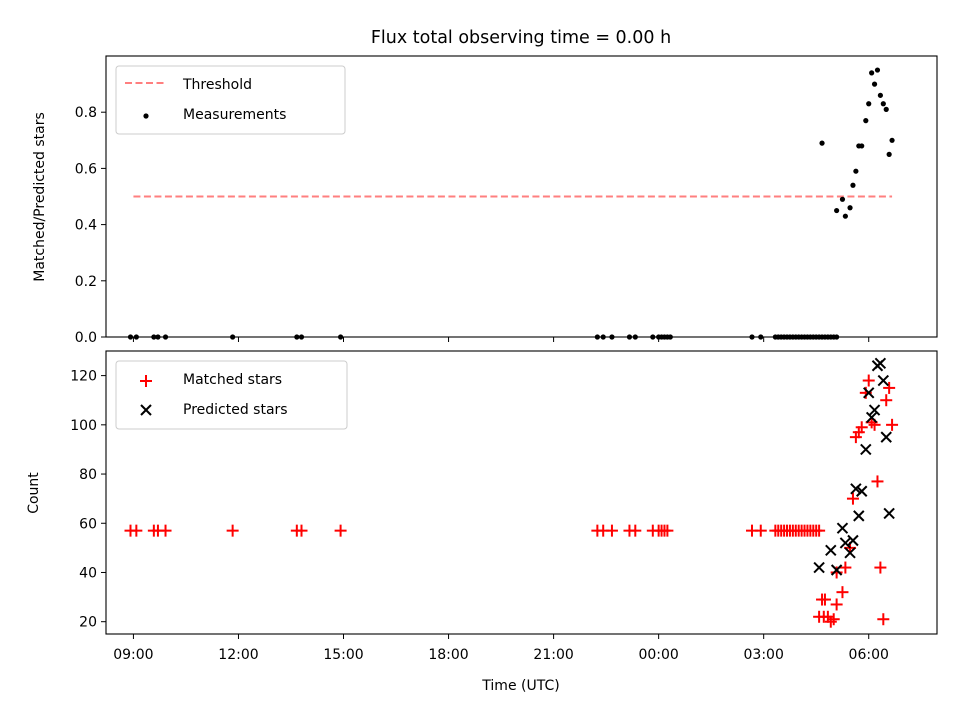 This screenshot has height=720, width=960. Describe the element at coordinates (146, 116) in the screenshot. I see `legend-measurements-swatch` at that location.